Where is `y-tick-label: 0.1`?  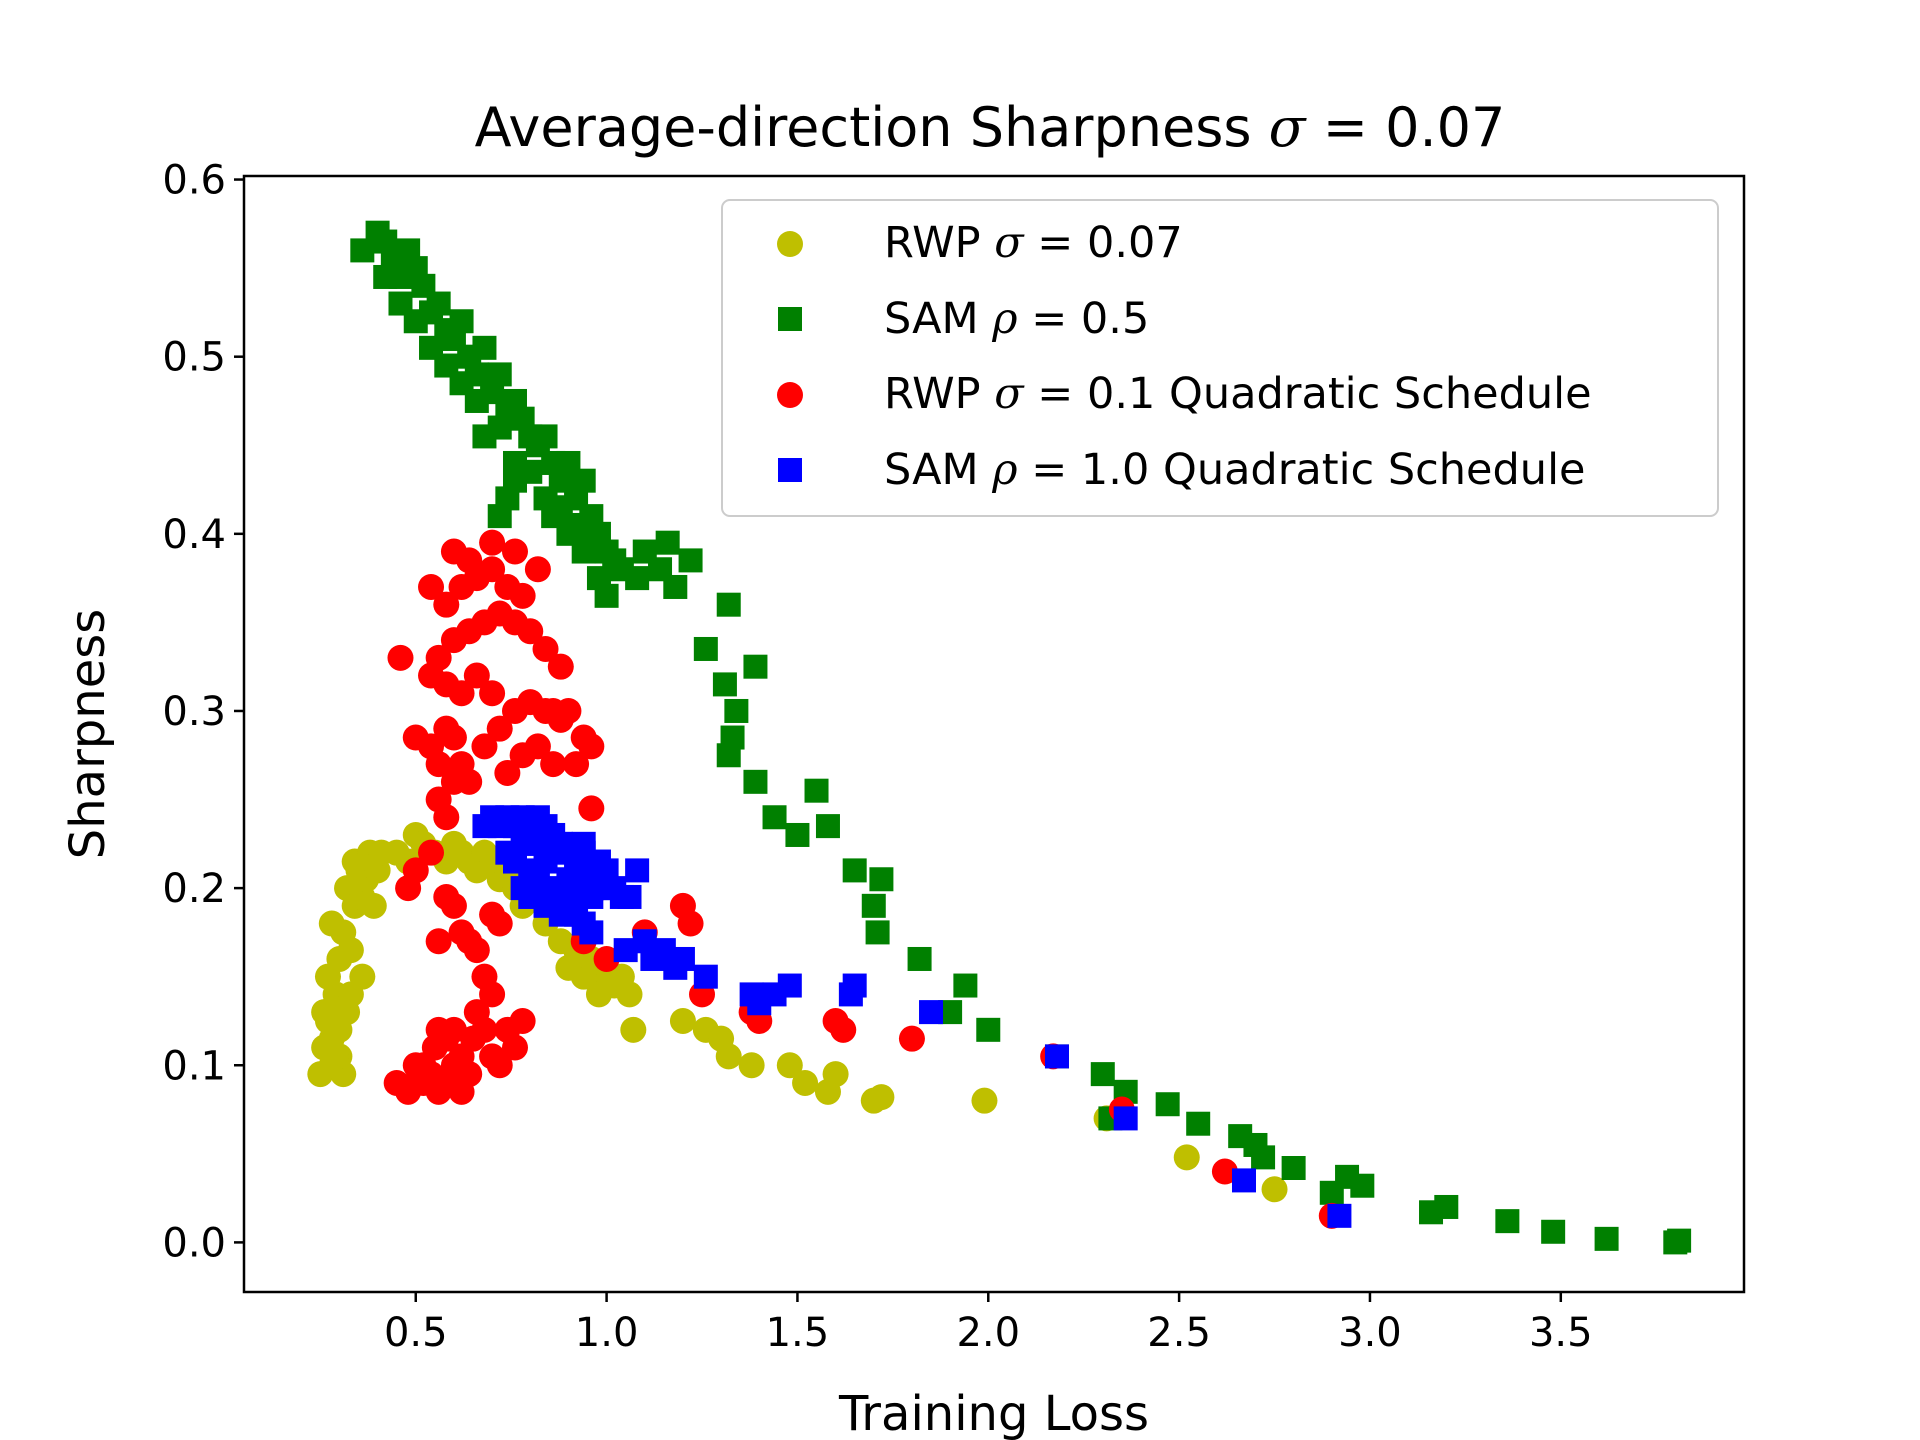 y-tick-label: 0.1 is located at coordinates (194, 1066).